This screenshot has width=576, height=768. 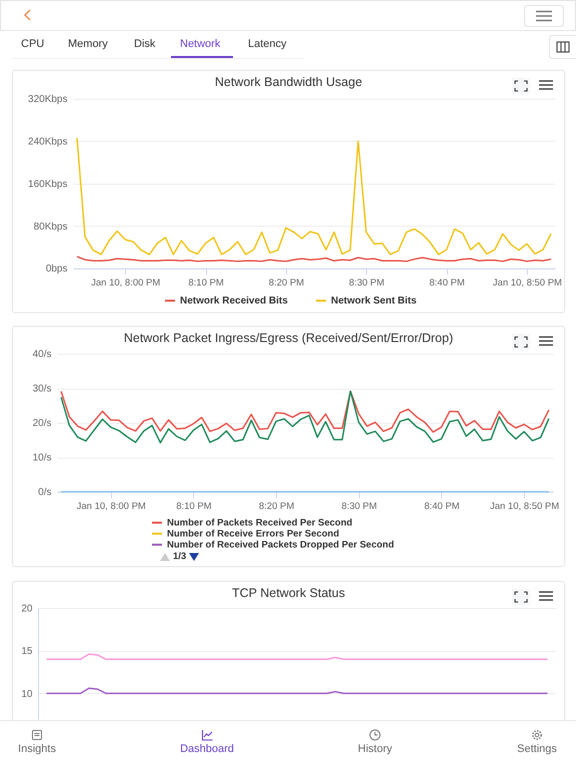 I want to click on y-tick-label: 0bps, so click(x=57, y=269).